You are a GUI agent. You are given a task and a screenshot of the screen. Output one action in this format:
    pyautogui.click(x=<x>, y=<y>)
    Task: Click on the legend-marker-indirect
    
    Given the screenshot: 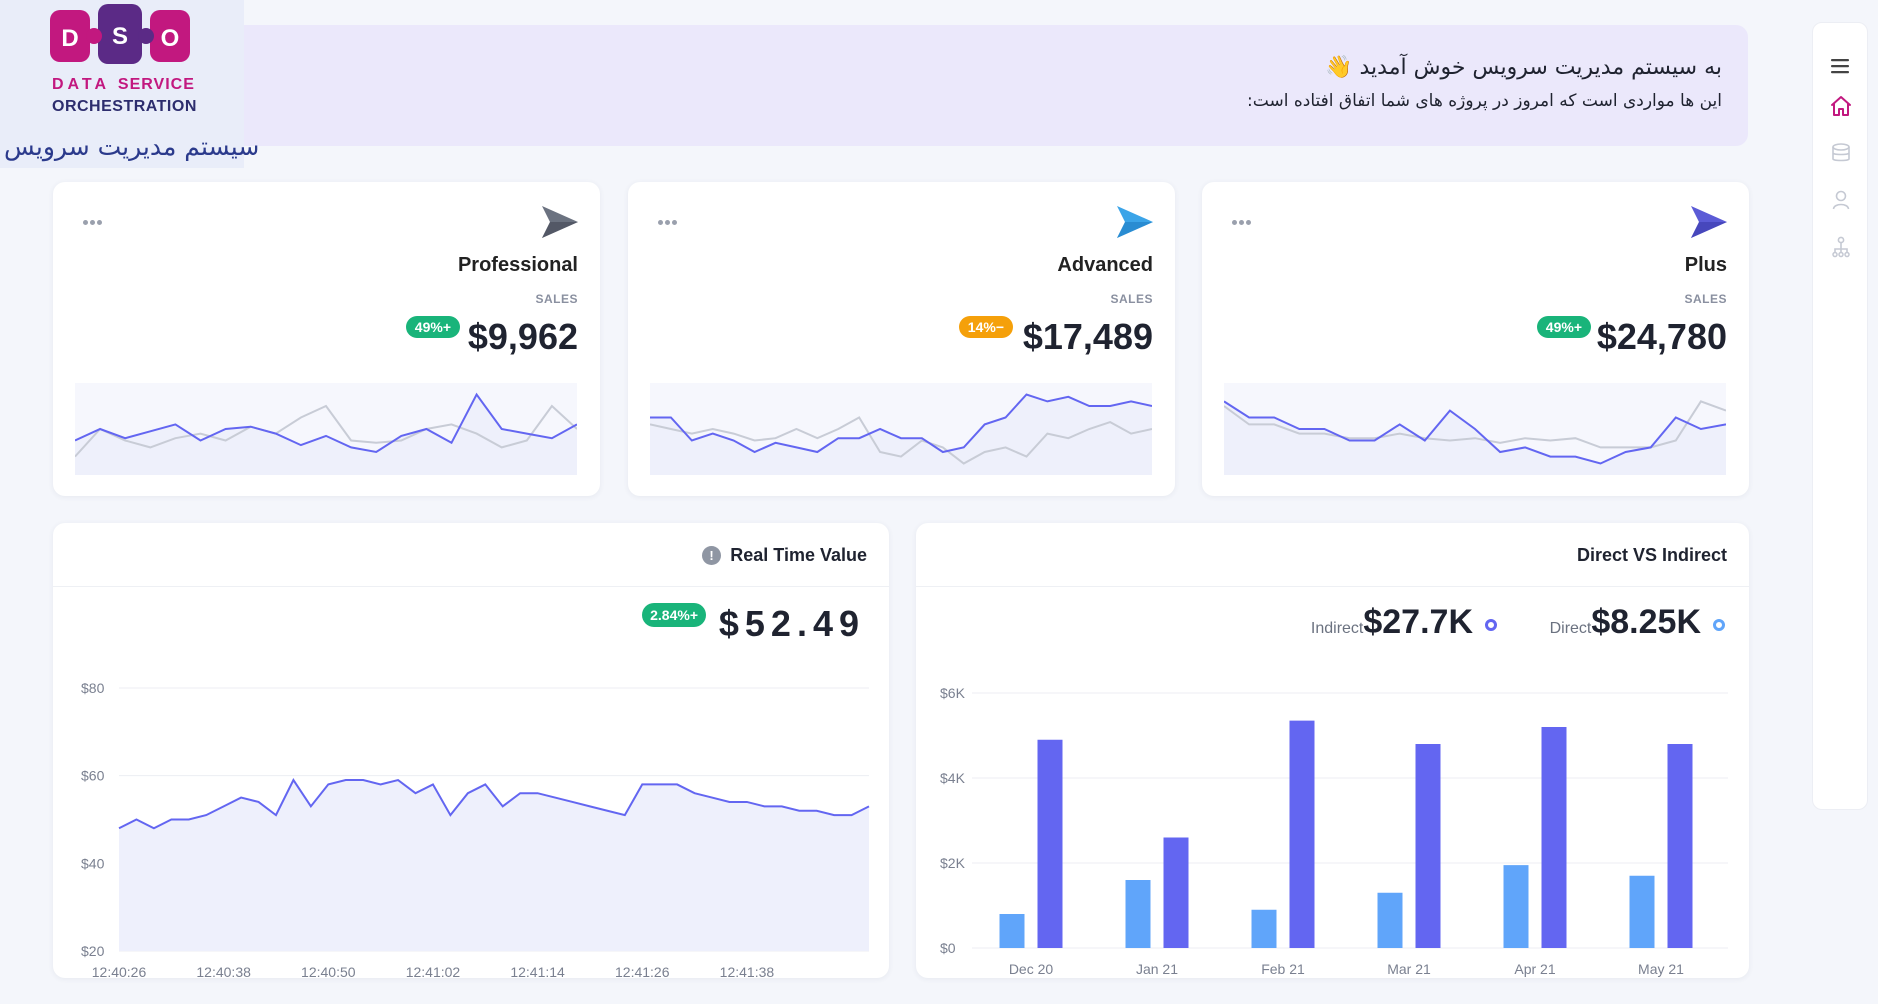 What is the action you would take?
    pyautogui.click(x=1491, y=625)
    